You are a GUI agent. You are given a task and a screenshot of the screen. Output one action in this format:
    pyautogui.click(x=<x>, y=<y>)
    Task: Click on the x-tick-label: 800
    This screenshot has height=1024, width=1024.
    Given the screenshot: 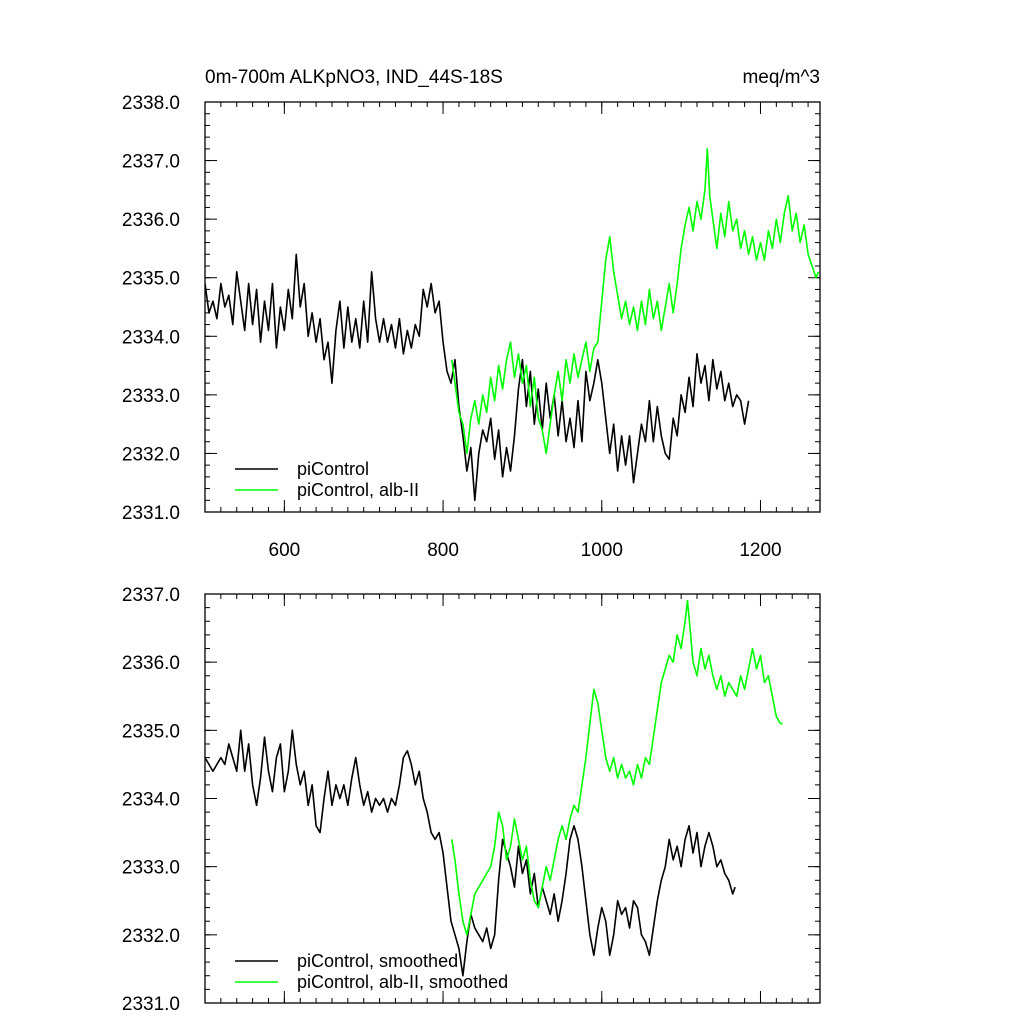 What is the action you would take?
    pyautogui.click(x=443, y=550)
    